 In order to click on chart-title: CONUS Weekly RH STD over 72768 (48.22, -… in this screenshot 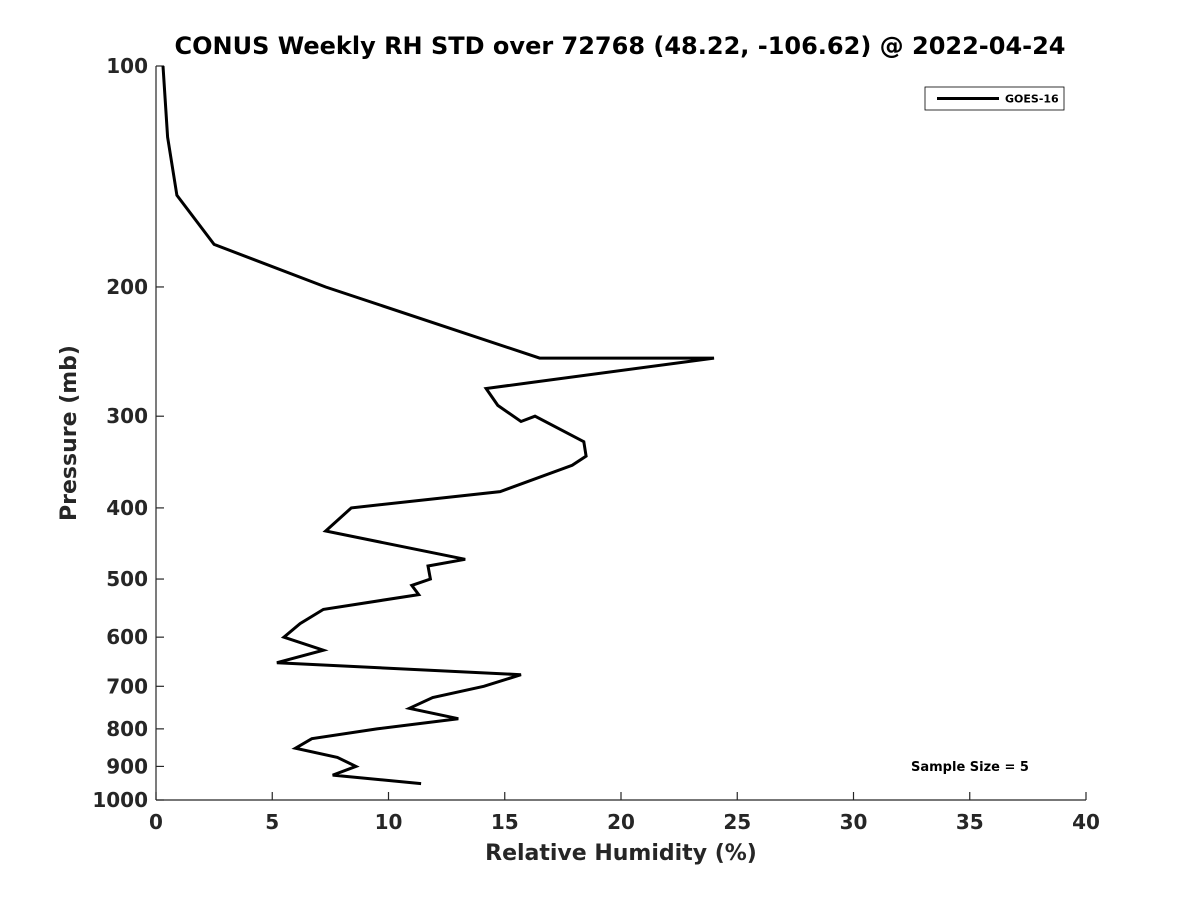, I will do `click(619, 46)`.